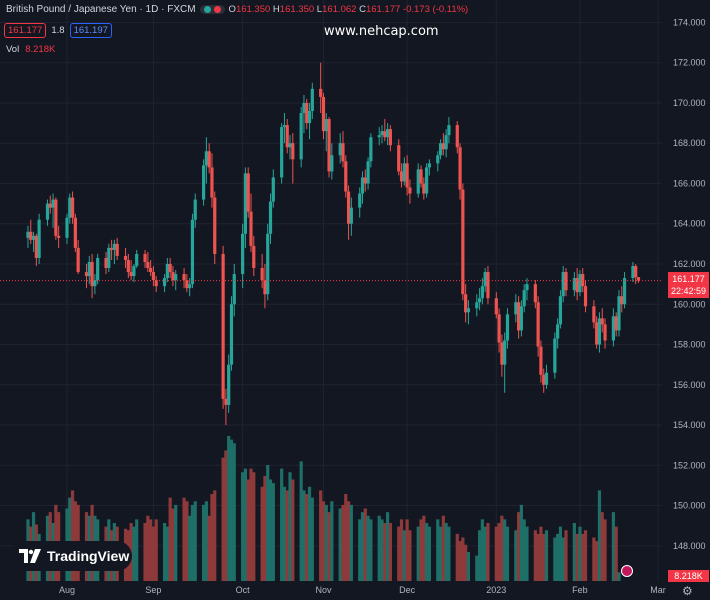 This screenshot has width=710, height=600. What do you see at coordinates (101, 9) in the screenshot?
I see `symbol-title: British Pound / Japanese Yen · 1D · FXCM` at bounding box center [101, 9].